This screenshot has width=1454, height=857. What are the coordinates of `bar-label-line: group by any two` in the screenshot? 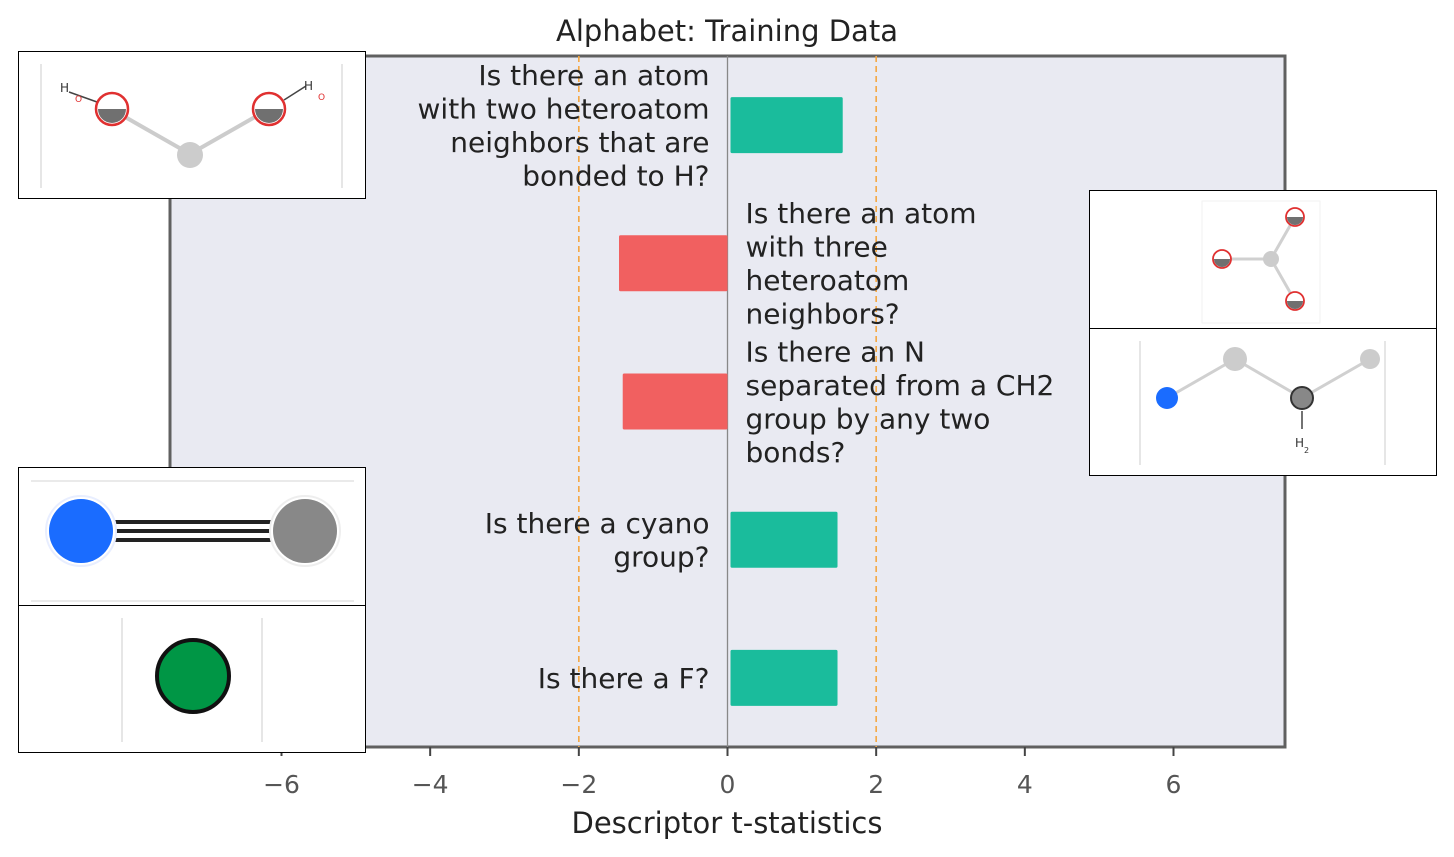 It's located at (868, 418).